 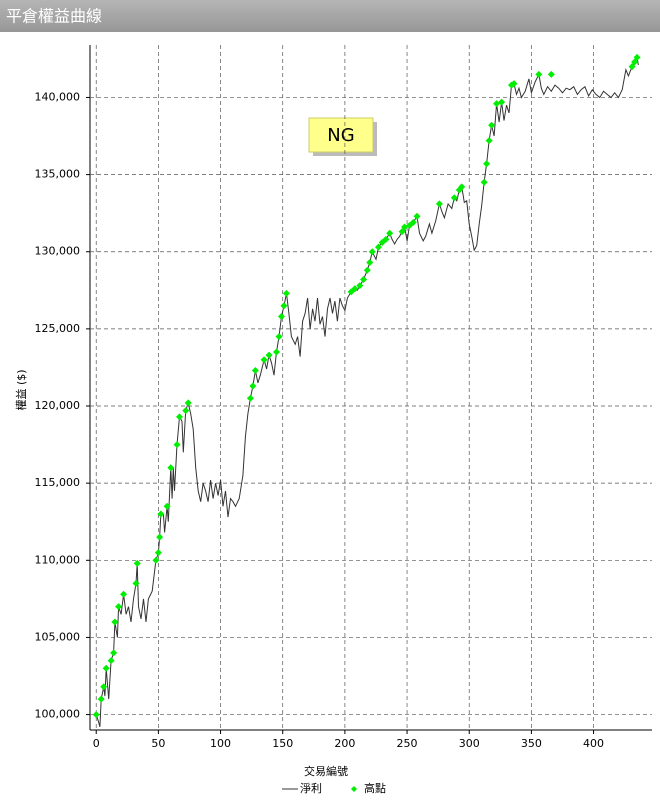 What do you see at coordinates (593, 743) in the screenshot?
I see `x-tick-label: 400` at bounding box center [593, 743].